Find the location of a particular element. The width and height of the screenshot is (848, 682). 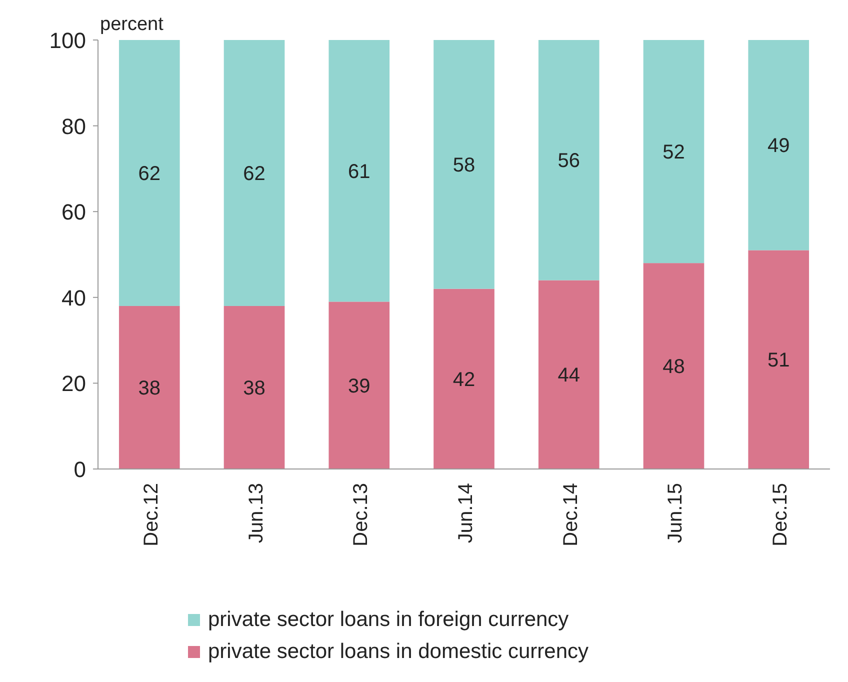

data-label: 49 is located at coordinates (778, 146).